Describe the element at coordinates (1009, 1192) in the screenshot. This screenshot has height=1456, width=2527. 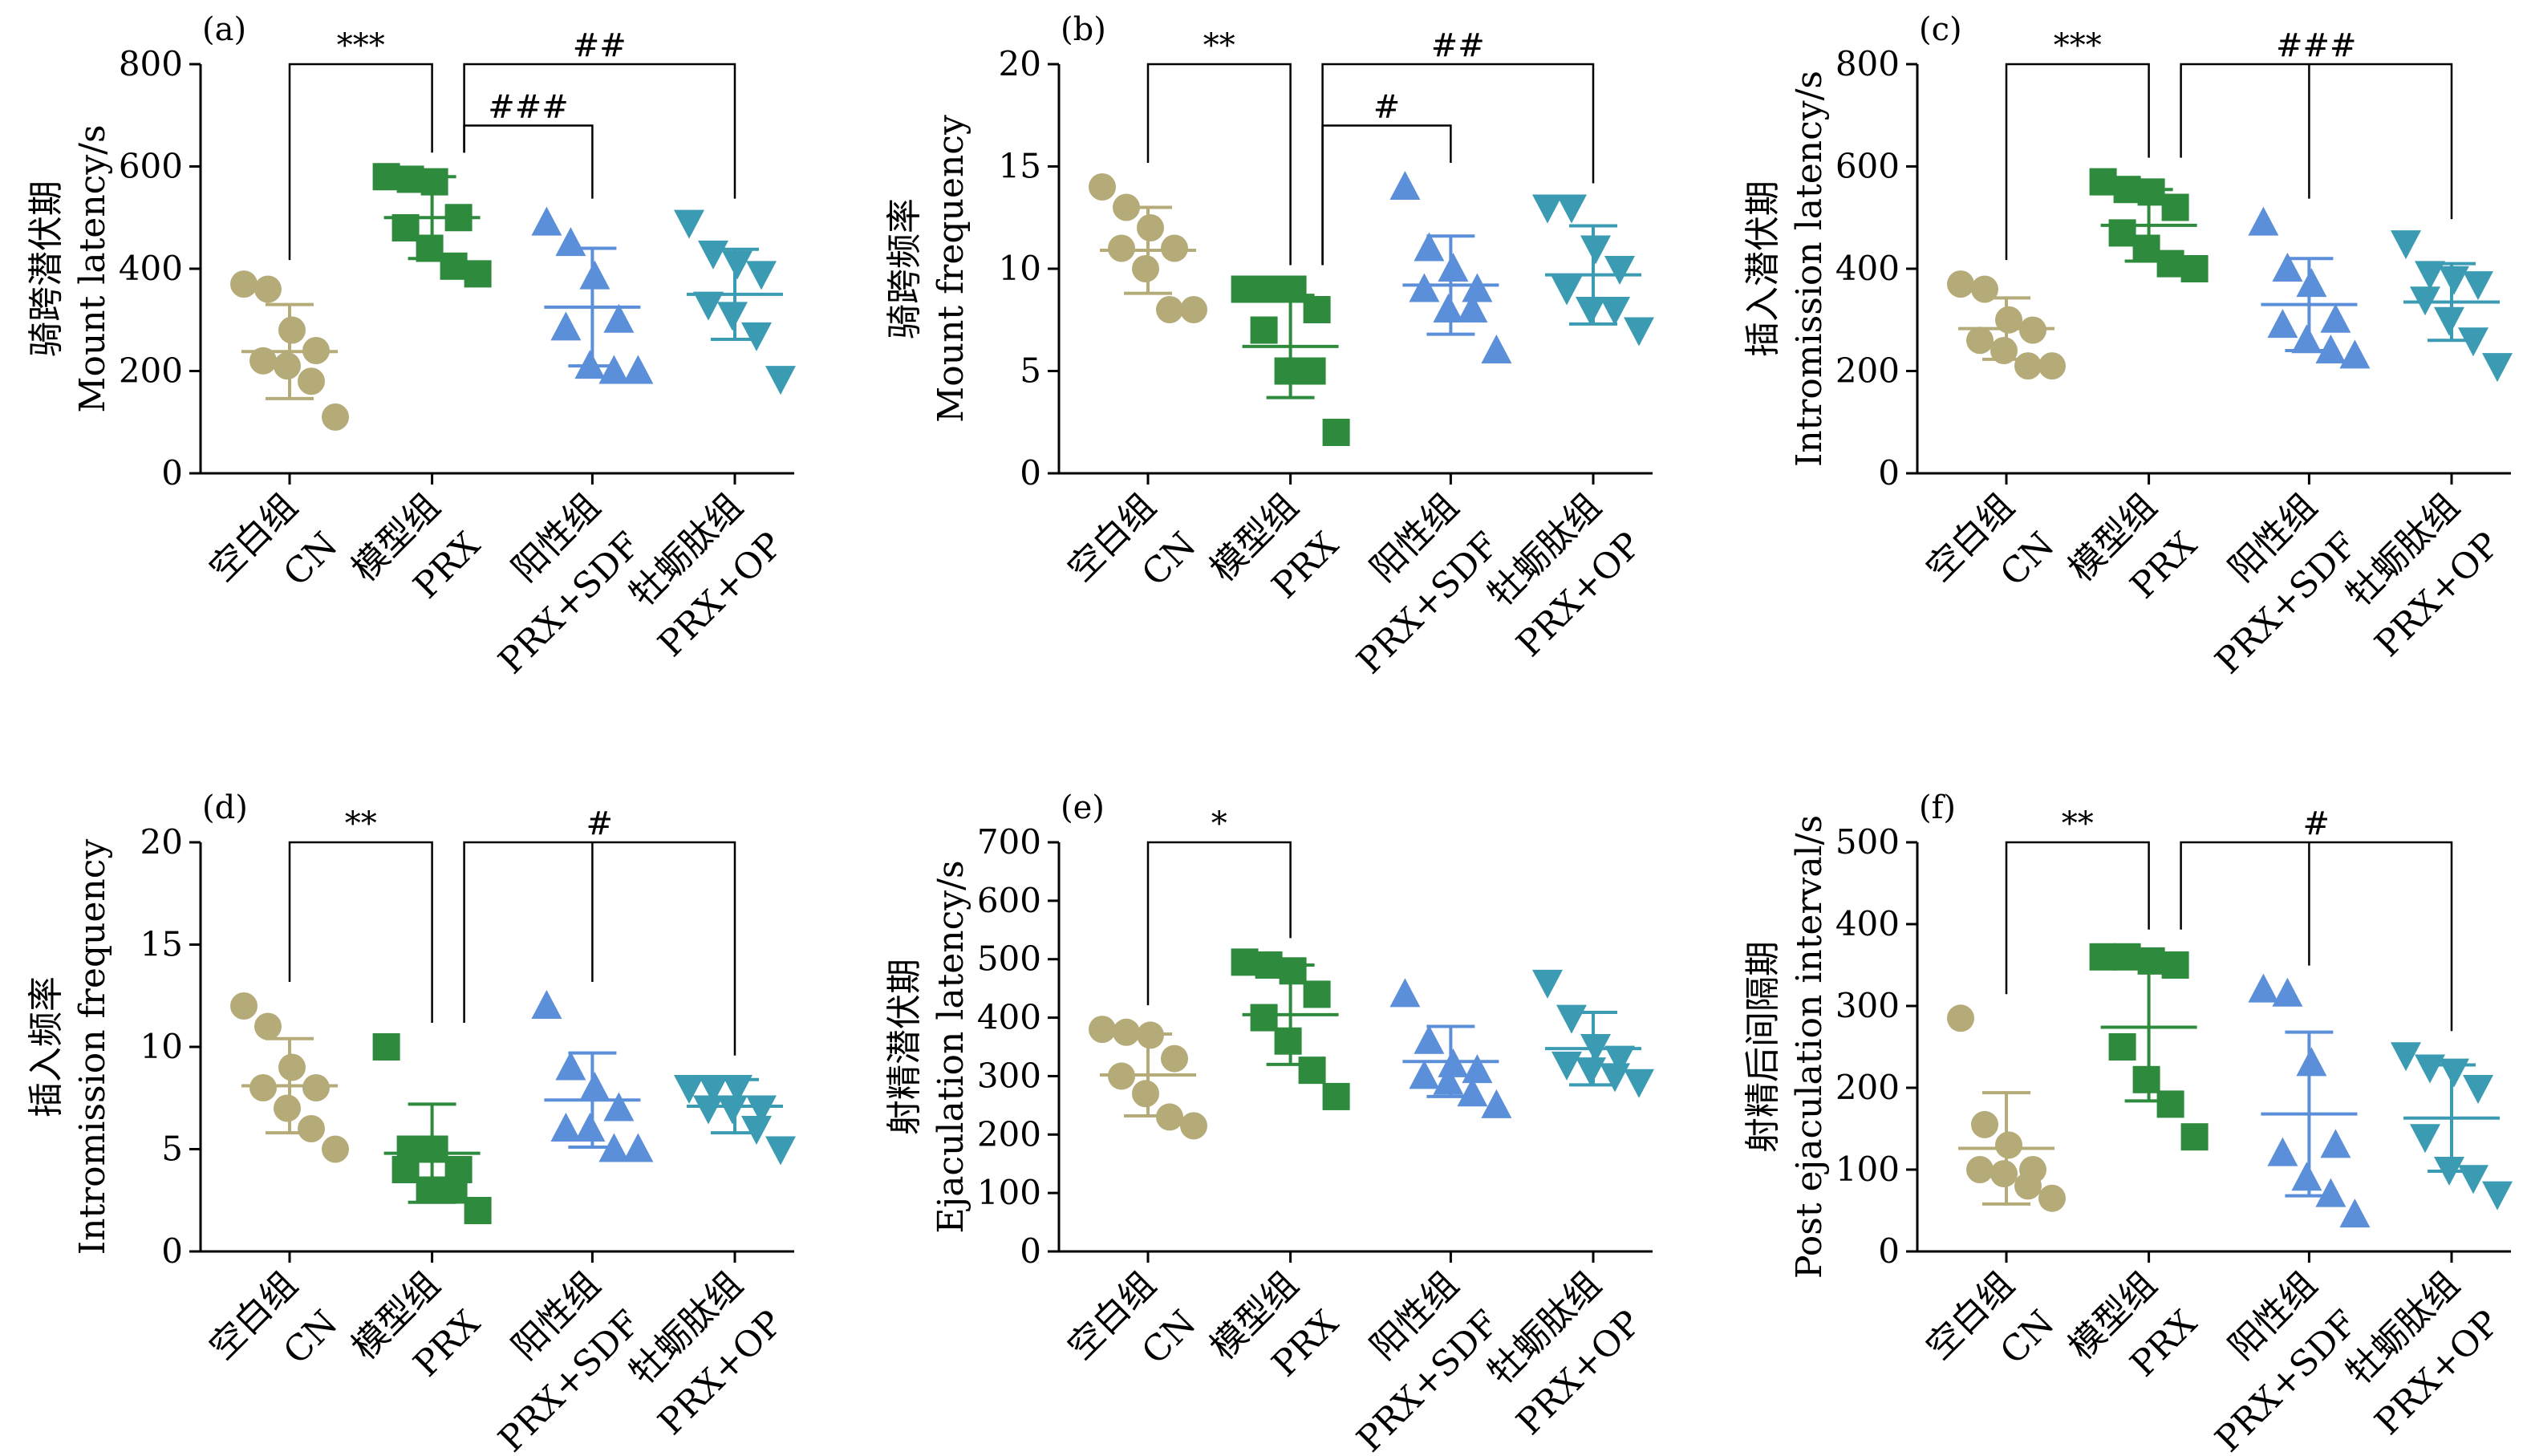
I see `y-tick-label: 100` at that location.